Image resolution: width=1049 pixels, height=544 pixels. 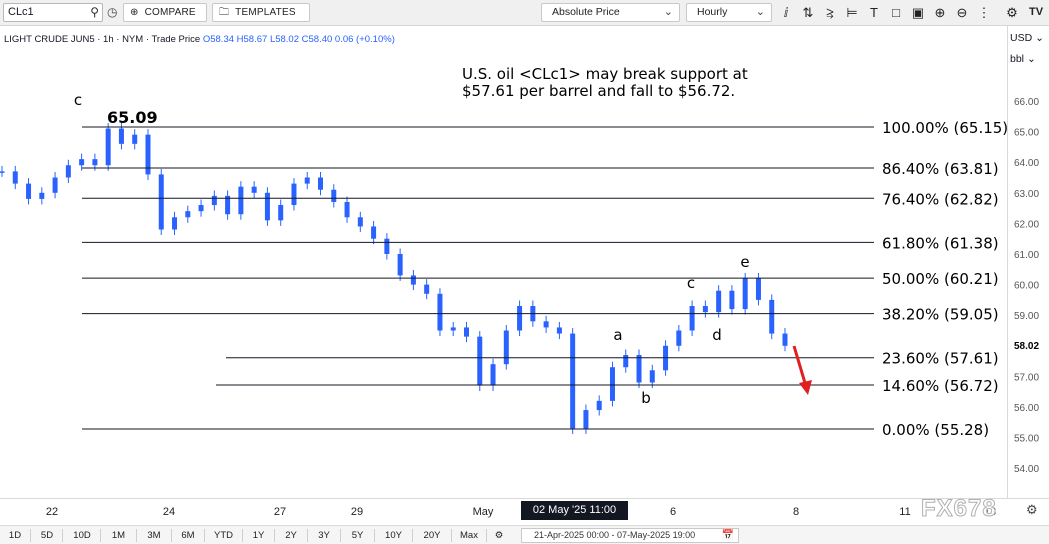 I want to click on folder-icon: 🗀, so click(x=224, y=12).